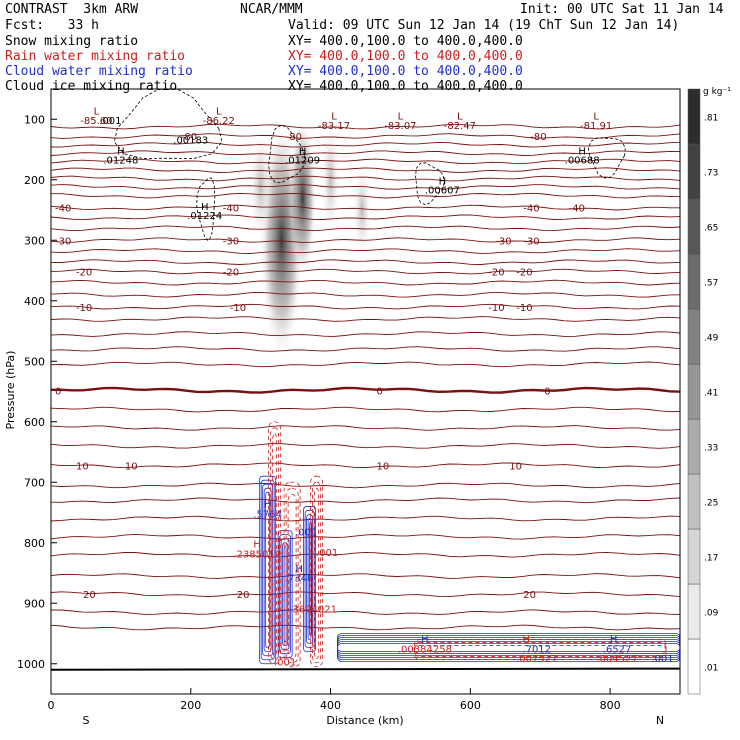  Describe the element at coordinates (460, 126) in the screenshot. I see `contour-annotation: -82.47` at that location.